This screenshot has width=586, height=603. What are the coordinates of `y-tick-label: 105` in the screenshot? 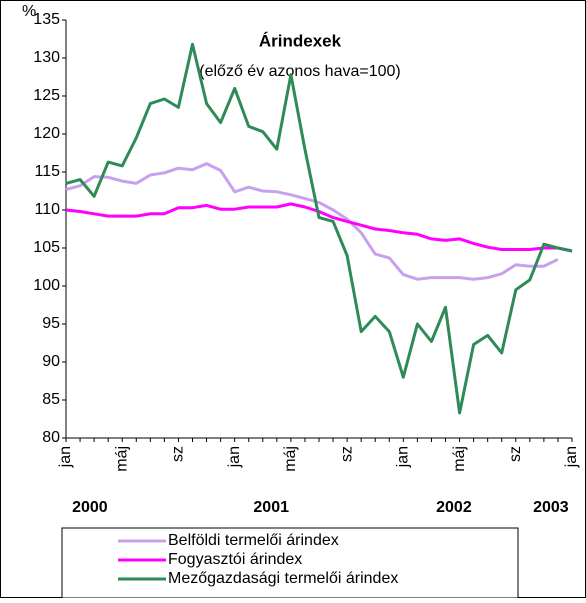 It's located at (46, 247).